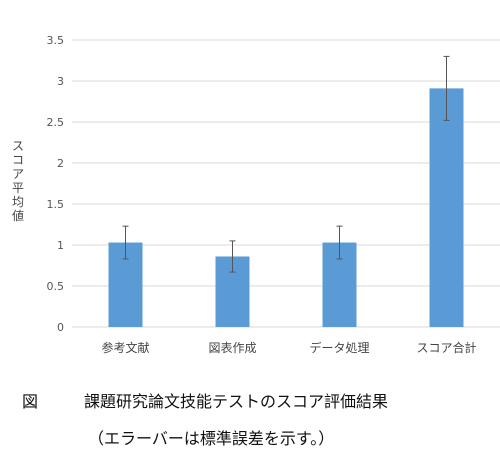 The width and height of the screenshot is (500, 470). Describe the element at coordinates (60, 327) in the screenshot. I see `y-tick-label: 0` at that location.